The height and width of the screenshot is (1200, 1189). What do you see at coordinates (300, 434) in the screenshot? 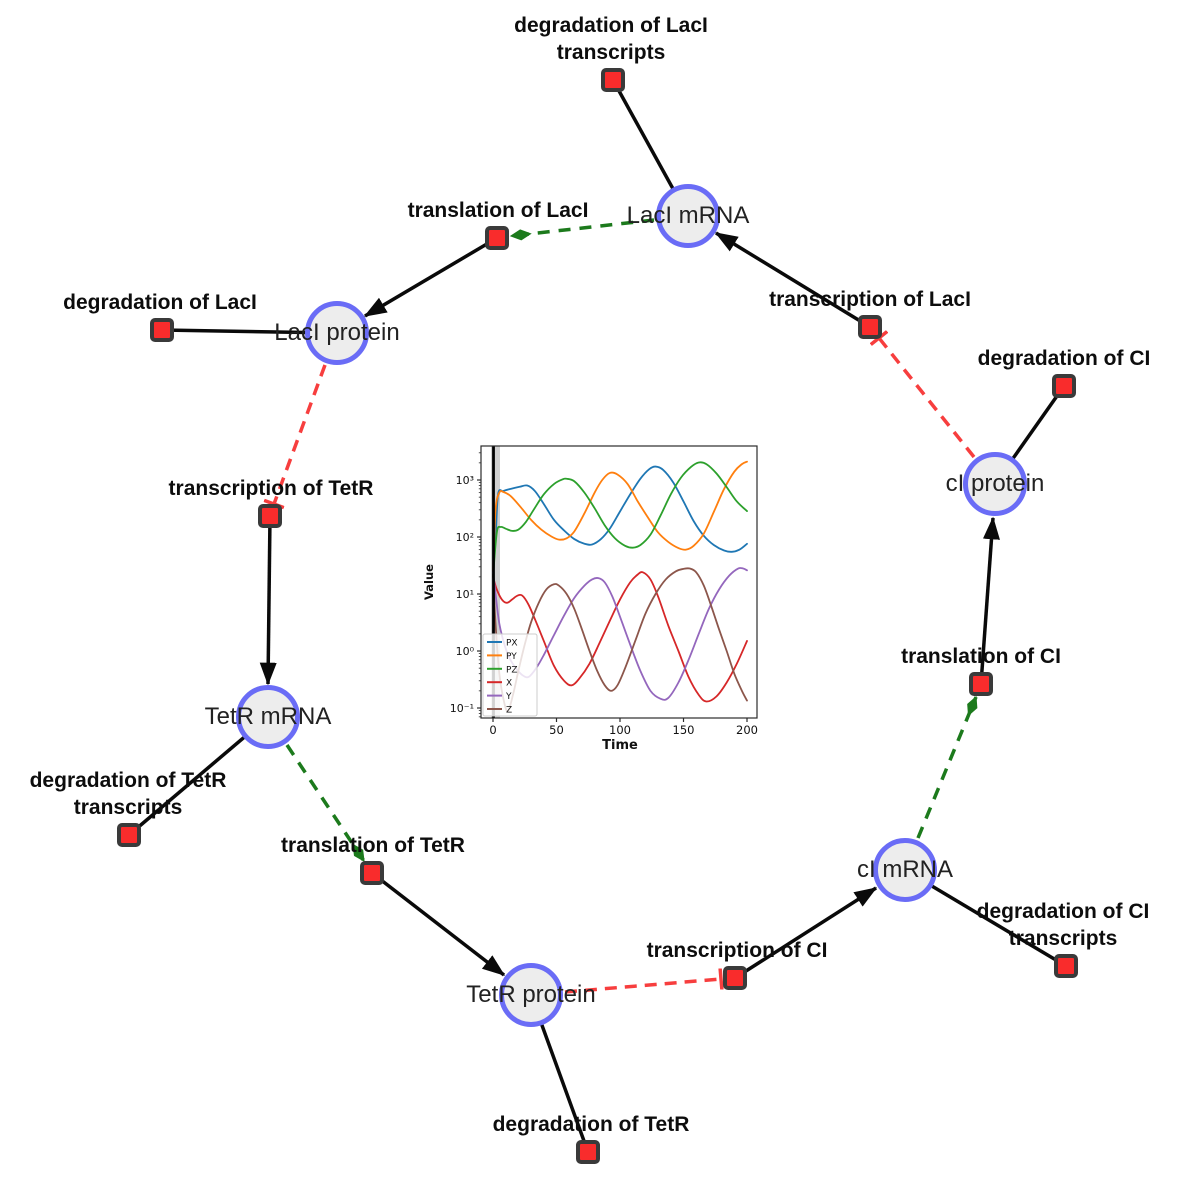
I see `edge-inhibition-laci-protein-to-transcription-of-tetr` at bounding box center [300, 434].